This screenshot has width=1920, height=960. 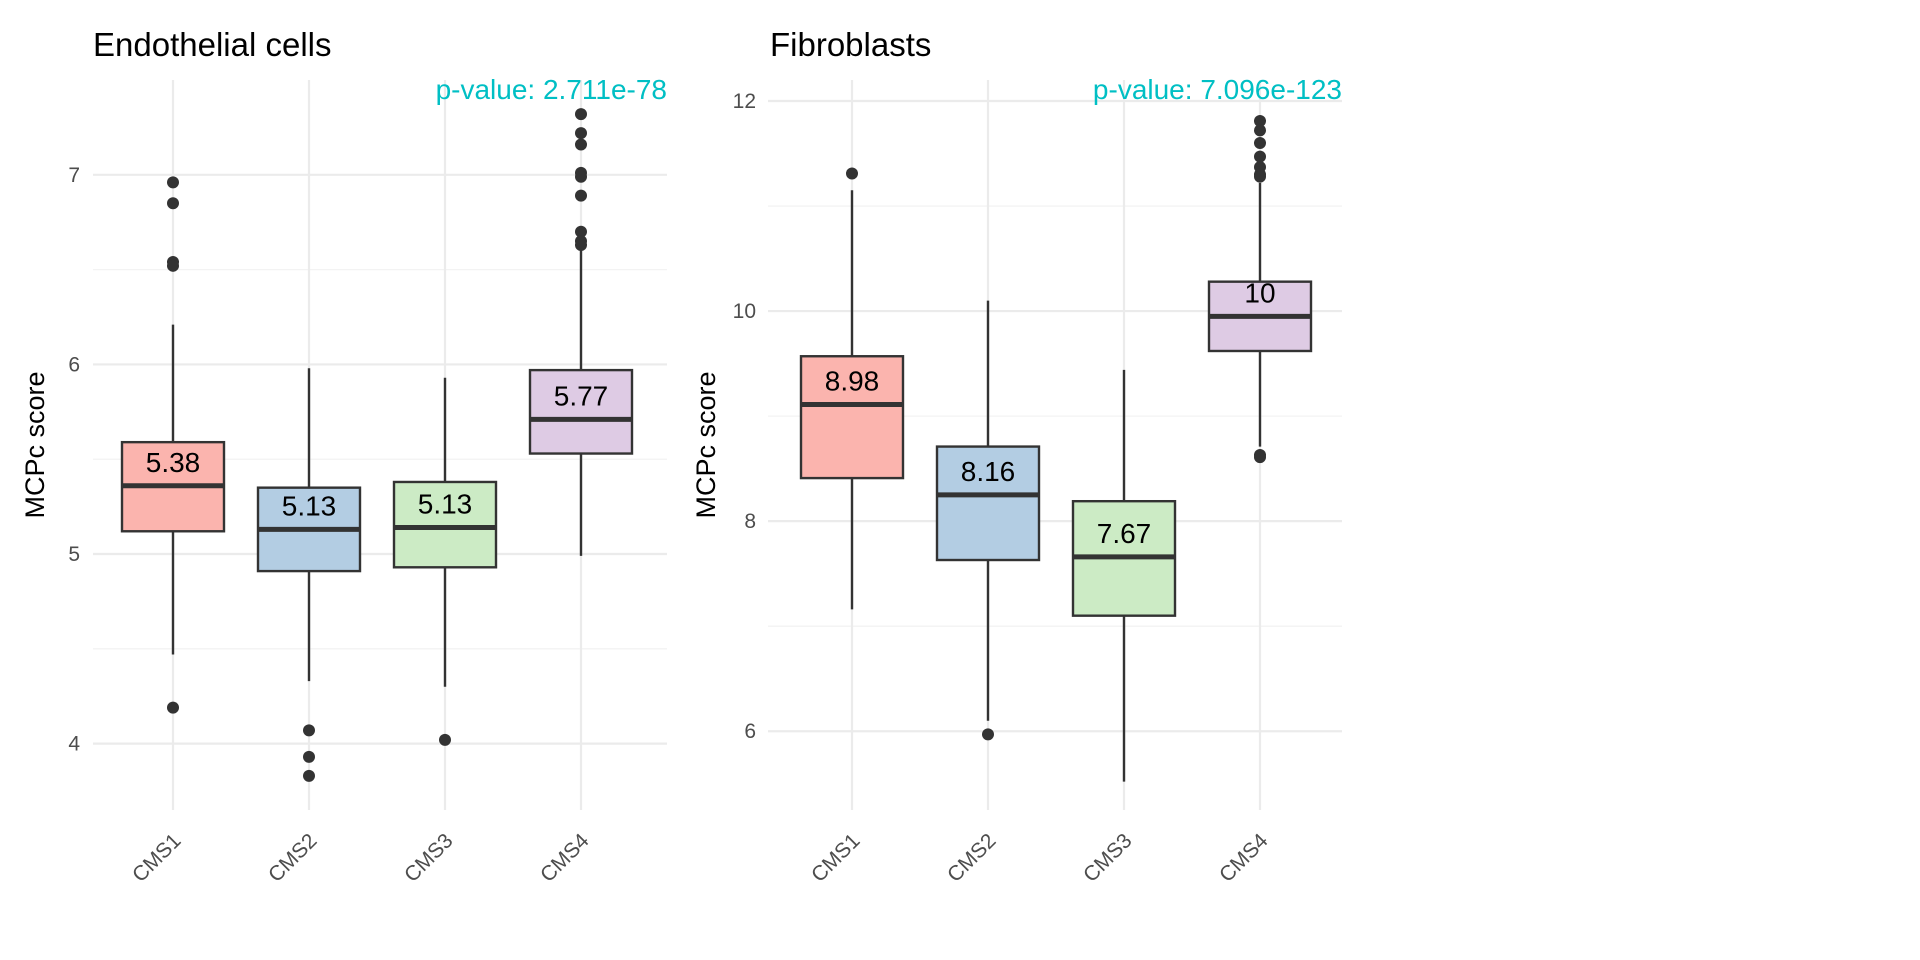 I want to click on panel-2-cms2-box, so click(x=988, y=503).